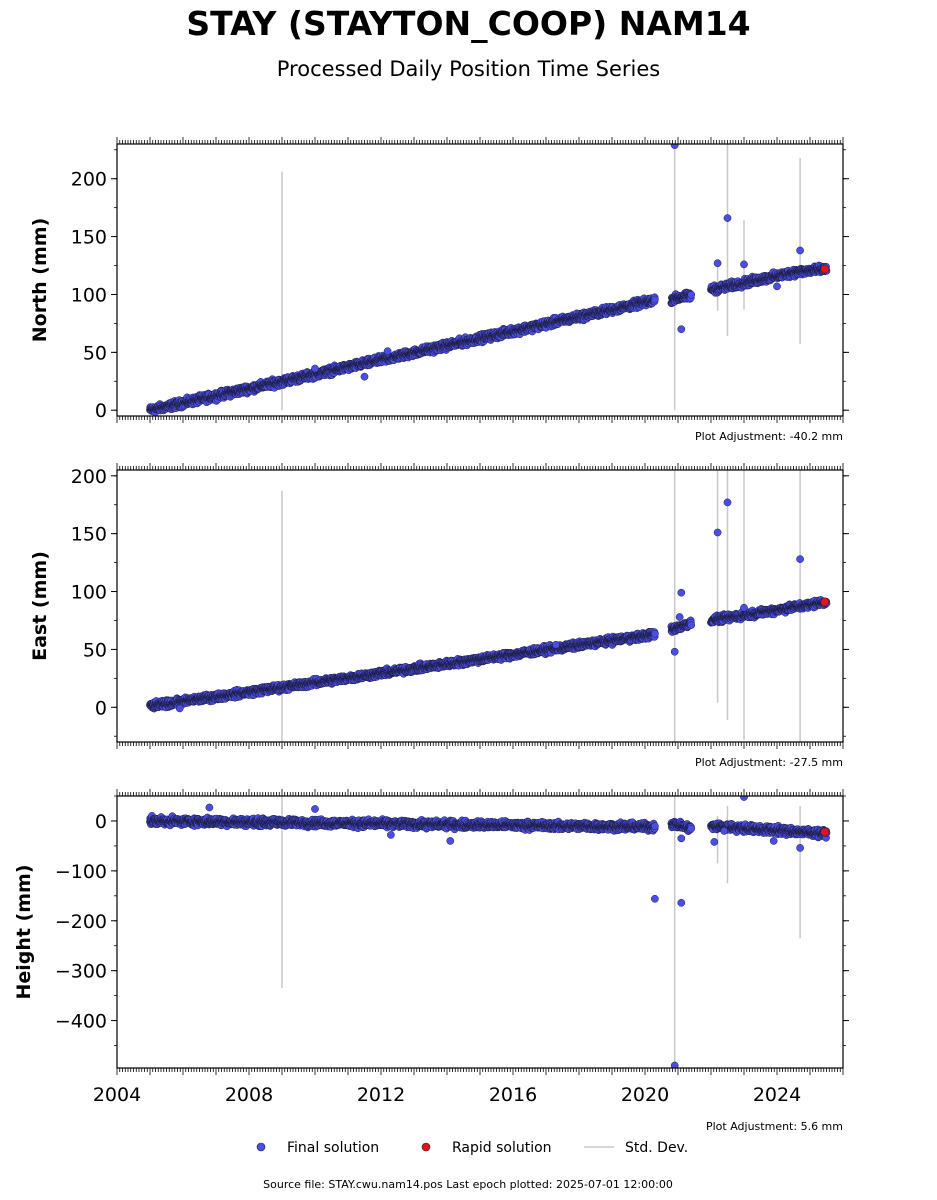 Image resolution: width=937 pixels, height=1200 pixels. What do you see at coordinates (101, 411) in the screenshot?
I see `y-tick-label: 0` at bounding box center [101, 411].